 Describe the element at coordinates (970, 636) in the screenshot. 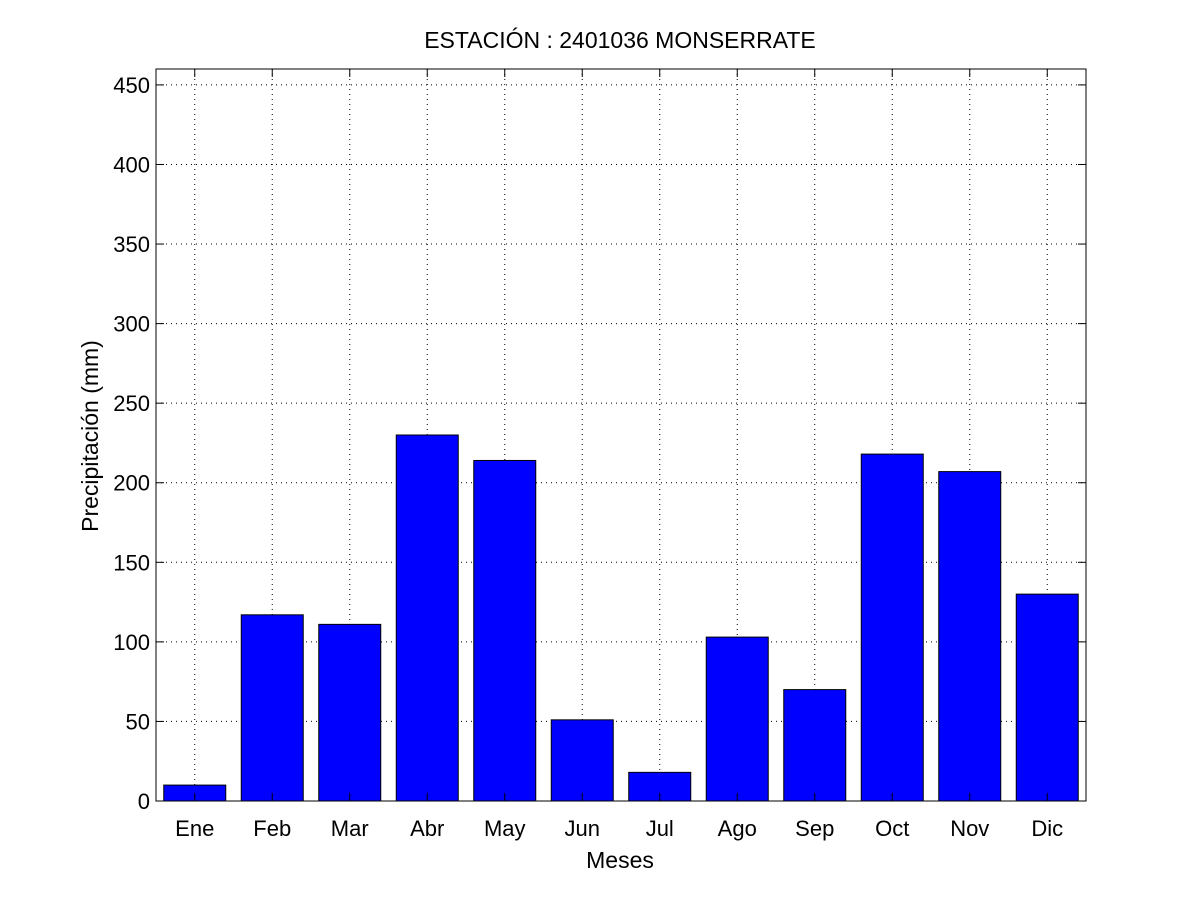

I see `bar-nov` at that location.